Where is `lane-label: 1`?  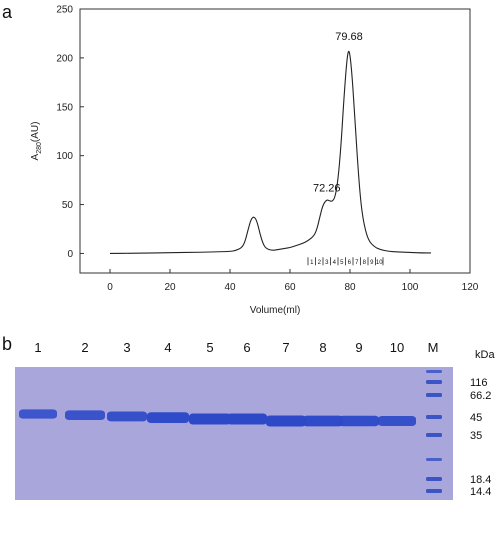
lane-label: 1 is located at coordinates (37, 347).